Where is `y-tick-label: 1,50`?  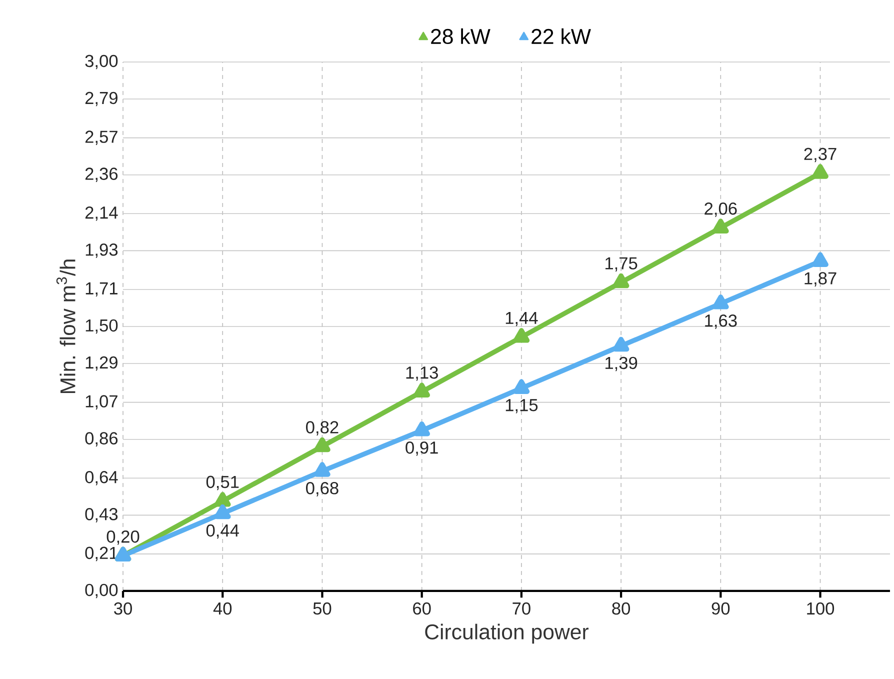
y-tick-label: 1,50 is located at coordinates (102, 326).